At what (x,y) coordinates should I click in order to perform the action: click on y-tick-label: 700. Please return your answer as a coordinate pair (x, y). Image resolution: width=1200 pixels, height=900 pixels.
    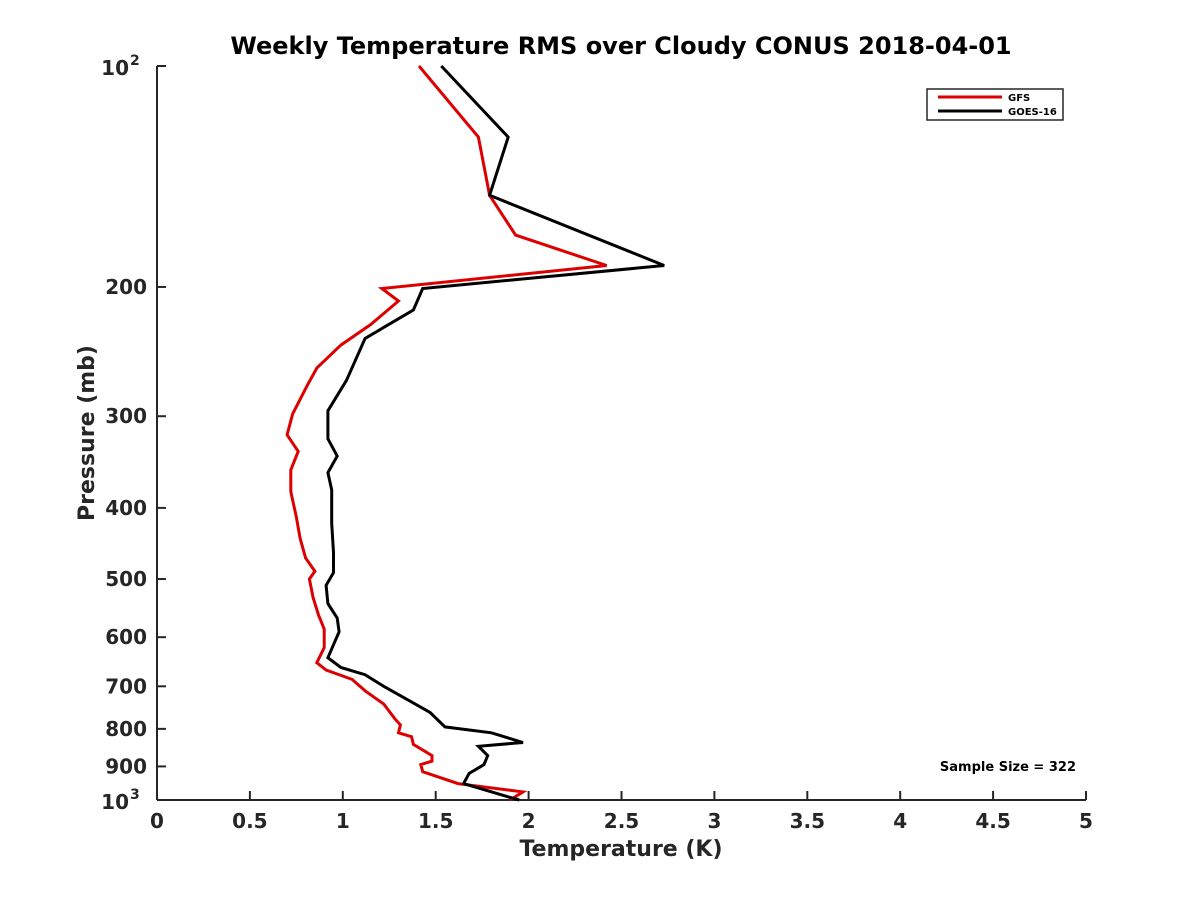
    Looking at the image, I should click on (126, 686).